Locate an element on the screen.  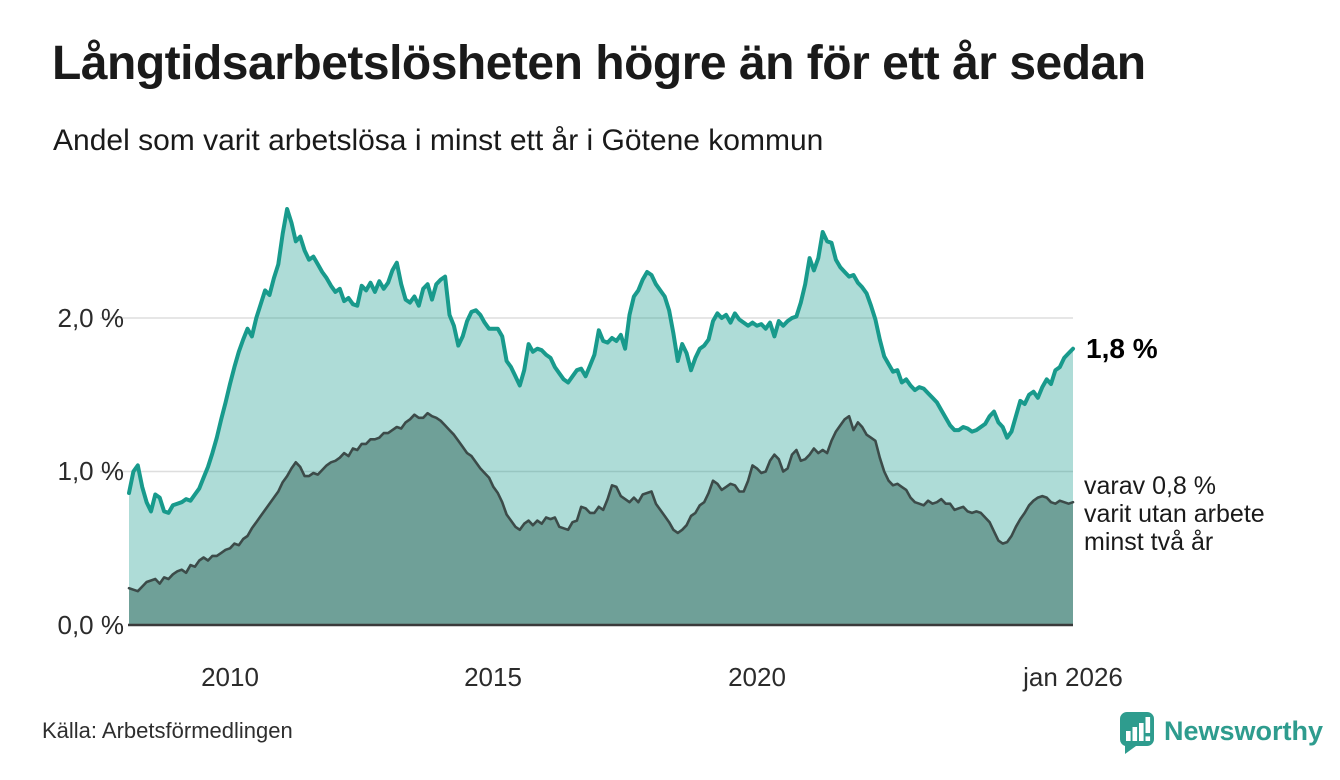
source-note: Källa: Arbetsförmedlingen is located at coordinates (167, 730).